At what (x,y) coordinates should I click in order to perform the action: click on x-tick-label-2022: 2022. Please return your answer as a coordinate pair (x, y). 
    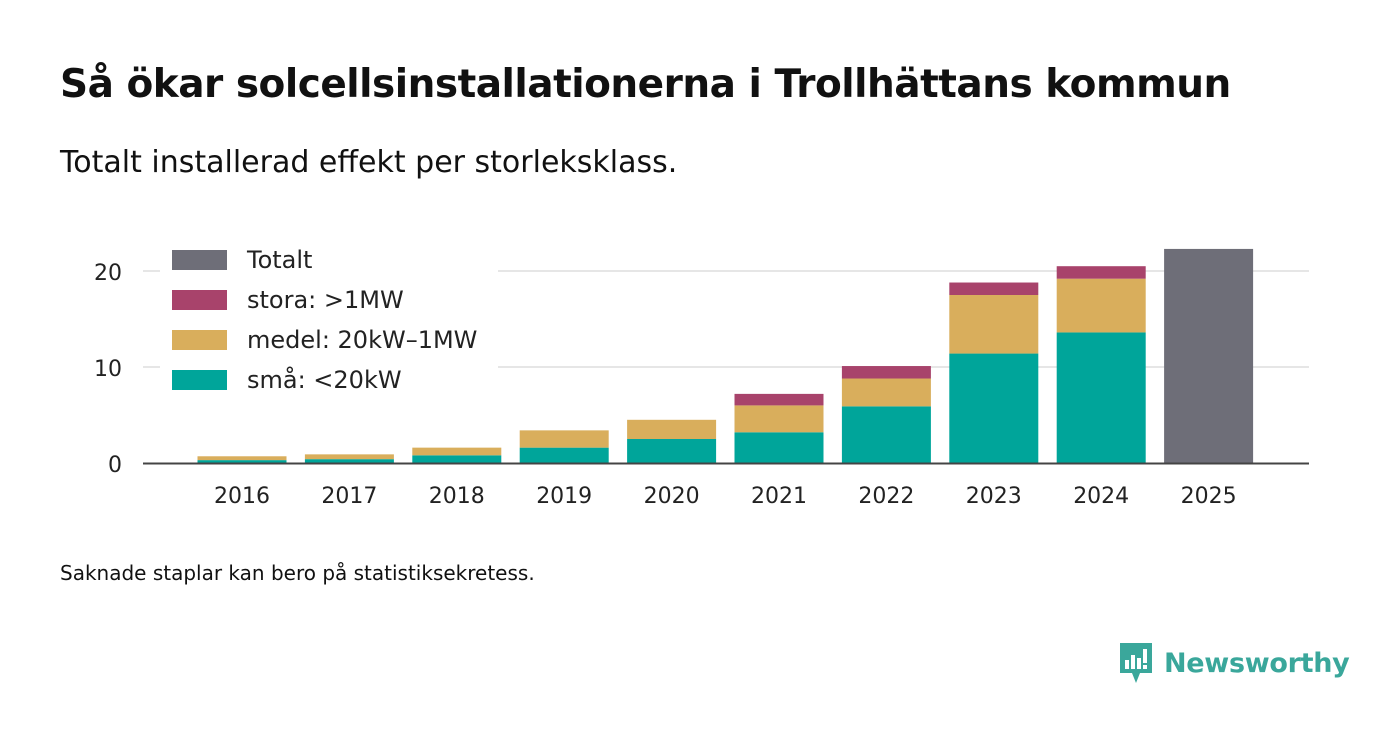
    Looking at the image, I should click on (886, 496).